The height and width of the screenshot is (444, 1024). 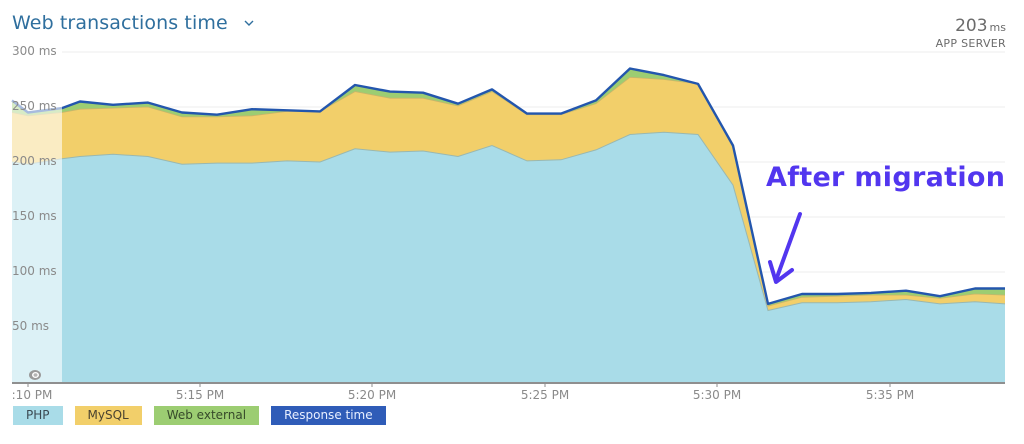 What do you see at coordinates (886, 177) in the screenshot?
I see `annotation-label: After migration` at bounding box center [886, 177].